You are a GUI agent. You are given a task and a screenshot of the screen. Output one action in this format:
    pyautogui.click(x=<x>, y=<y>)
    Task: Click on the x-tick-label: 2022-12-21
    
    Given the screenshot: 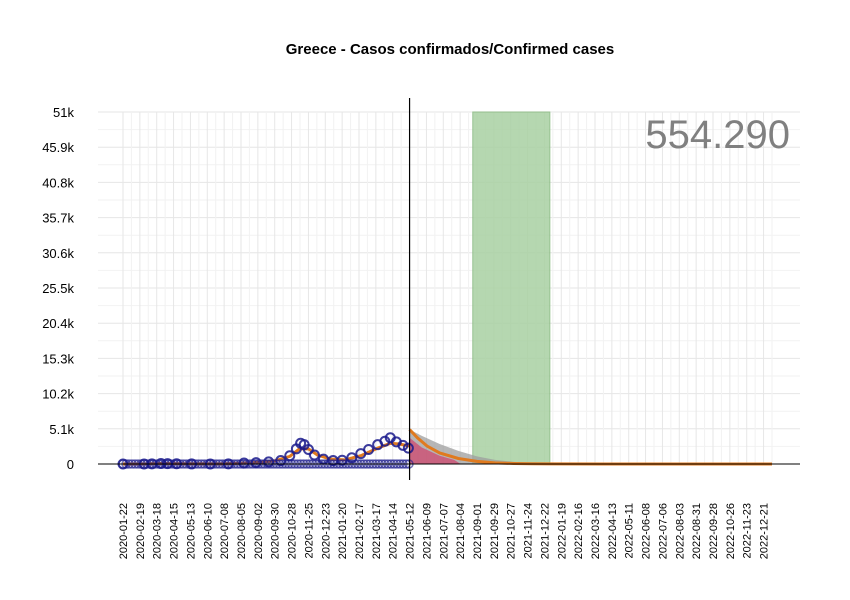 What is the action you would take?
    pyautogui.click(x=765, y=531)
    